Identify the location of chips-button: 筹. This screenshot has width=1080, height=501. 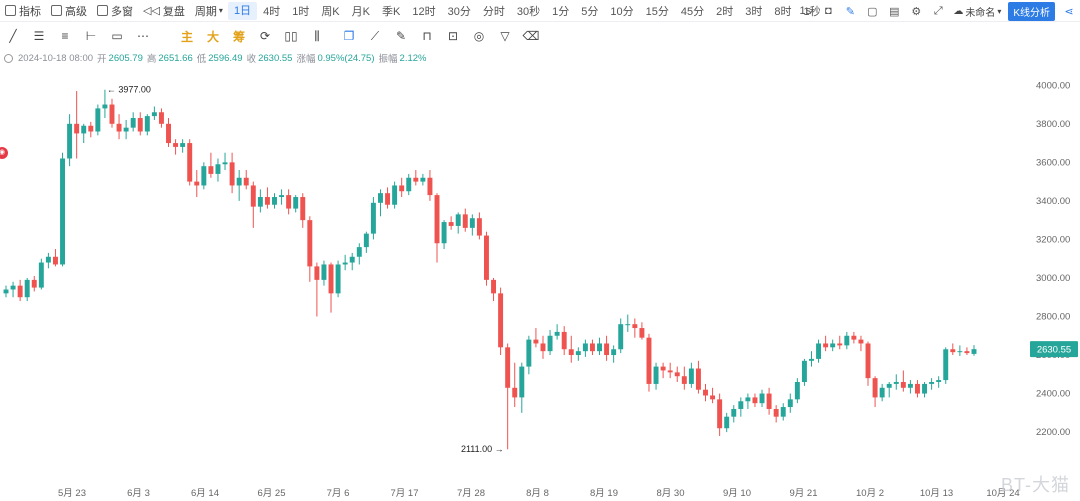
(238, 36).